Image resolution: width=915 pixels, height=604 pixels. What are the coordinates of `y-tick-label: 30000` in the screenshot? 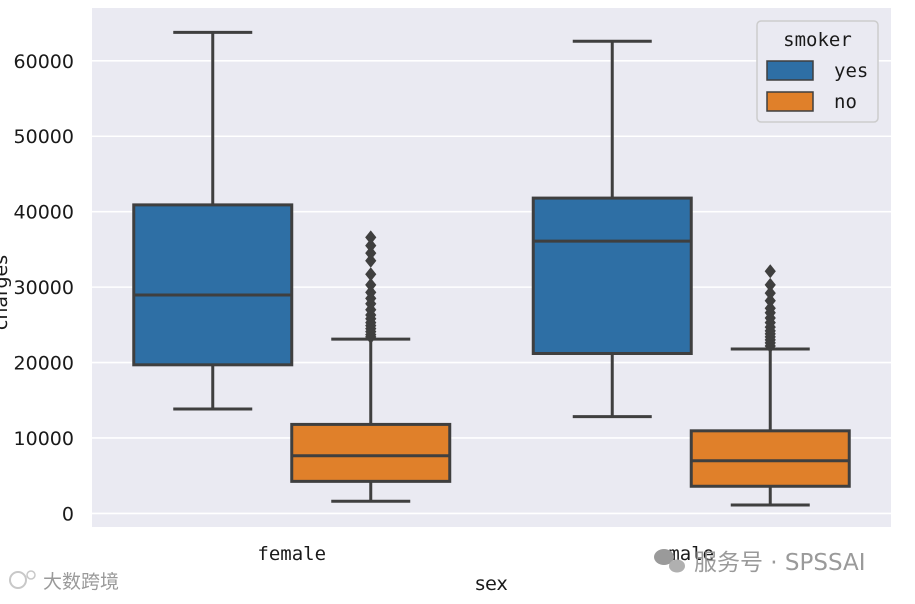 It's located at (44, 288).